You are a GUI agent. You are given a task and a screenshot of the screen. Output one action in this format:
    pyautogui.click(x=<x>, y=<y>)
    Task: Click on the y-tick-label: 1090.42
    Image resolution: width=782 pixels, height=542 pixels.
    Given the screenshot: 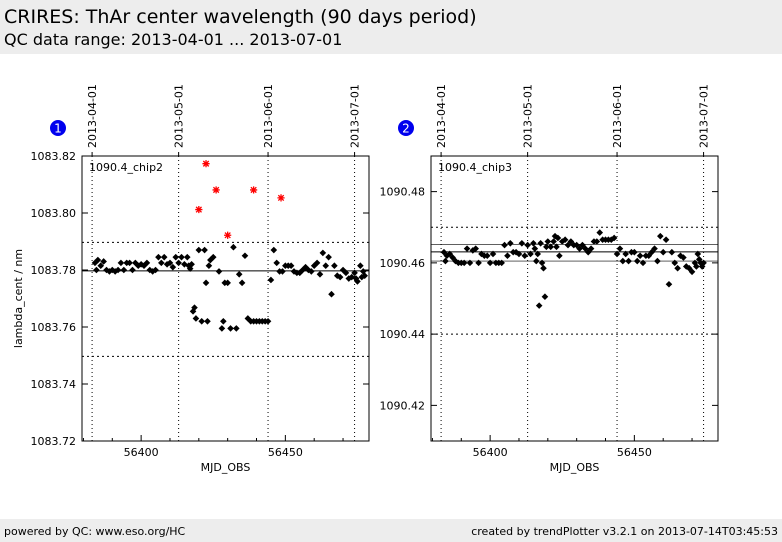 What is the action you would take?
    pyautogui.click(x=403, y=405)
    